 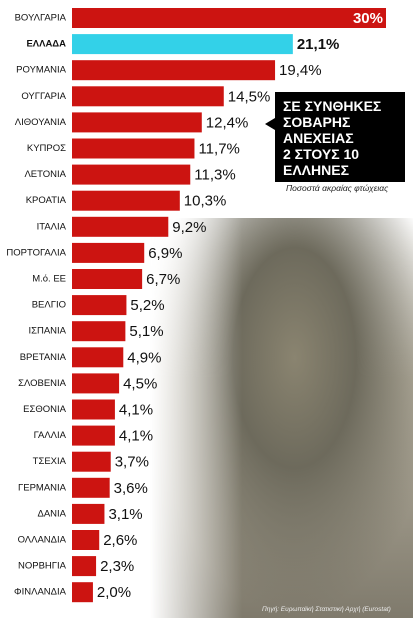 I want to click on value-label: 2,0%, so click(x=114, y=592).